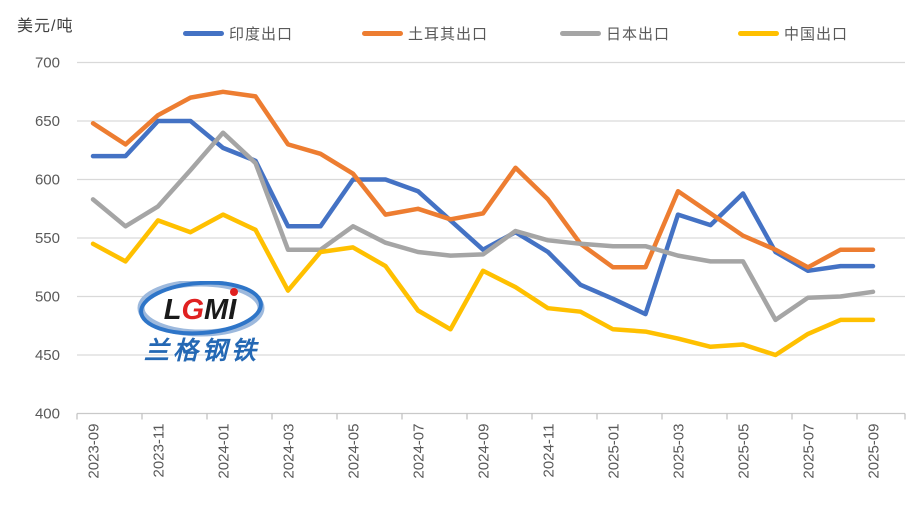 Image resolution: width=920 pixels, height=510 pixels. Describe the element at coordinates (679, 451) in the screenshot. I see `x-axis-label-2025-03: 2025-03` at that location.